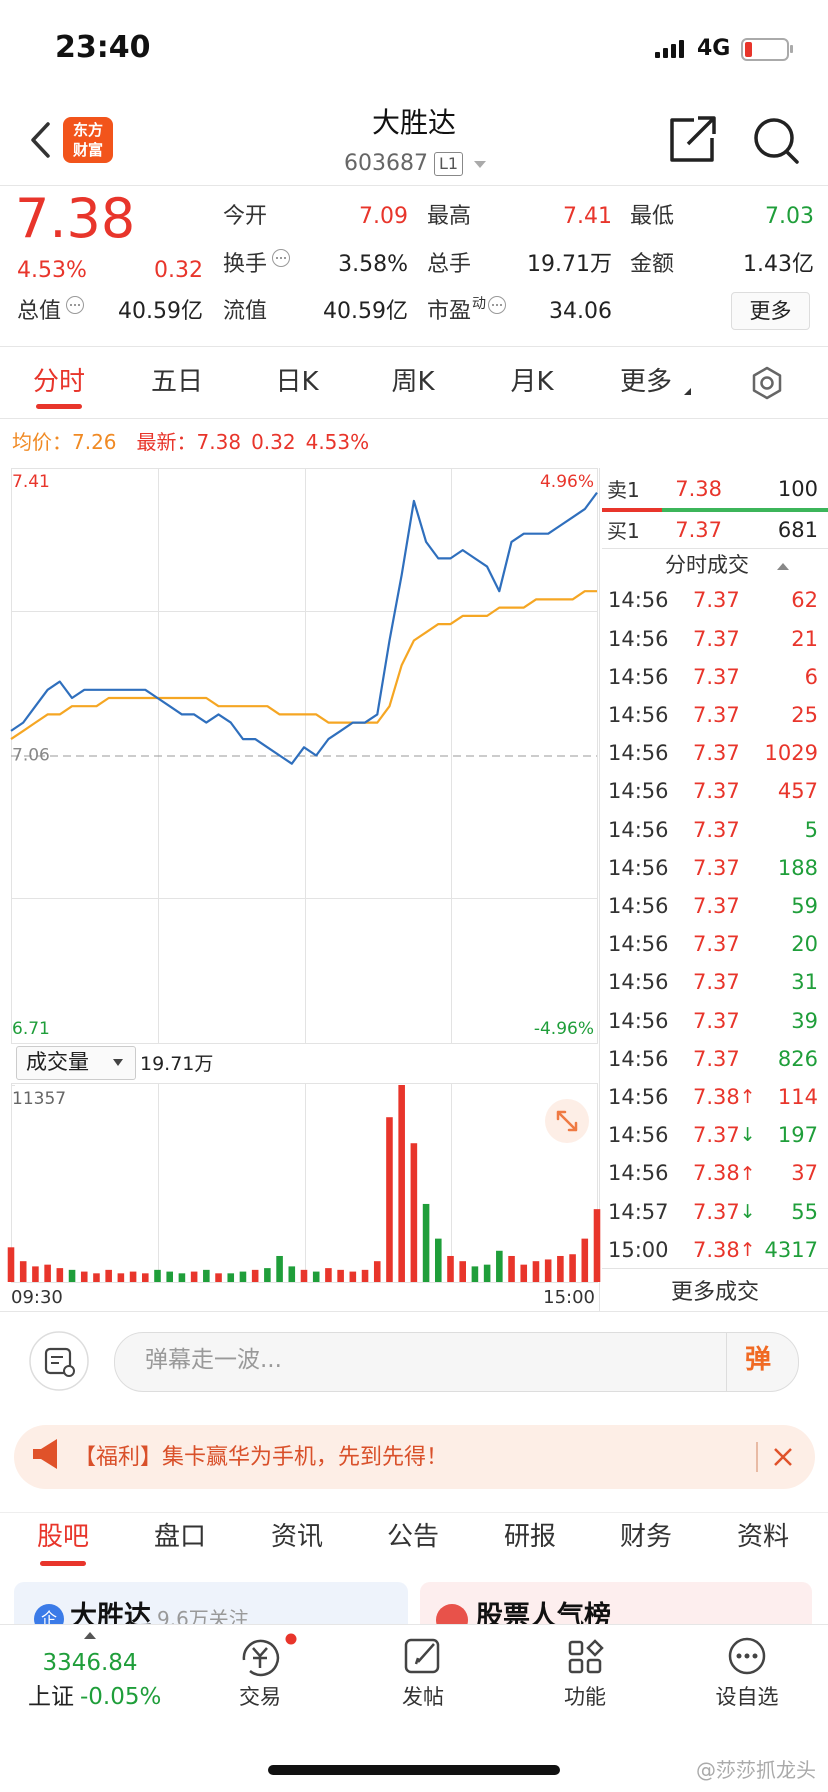 The height and width of the screenshot is (1792, 828). I want to click on trade-volume: 39, so click(804, 1020).